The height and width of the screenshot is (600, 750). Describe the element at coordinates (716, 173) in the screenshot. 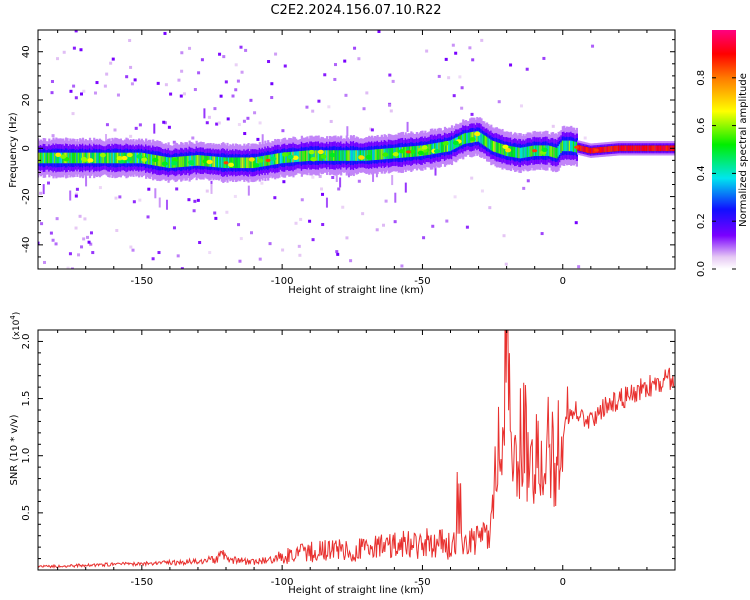

I see `colorbar-ticks: 0.0 0.2 0.4 0.6 0.8` at that location.